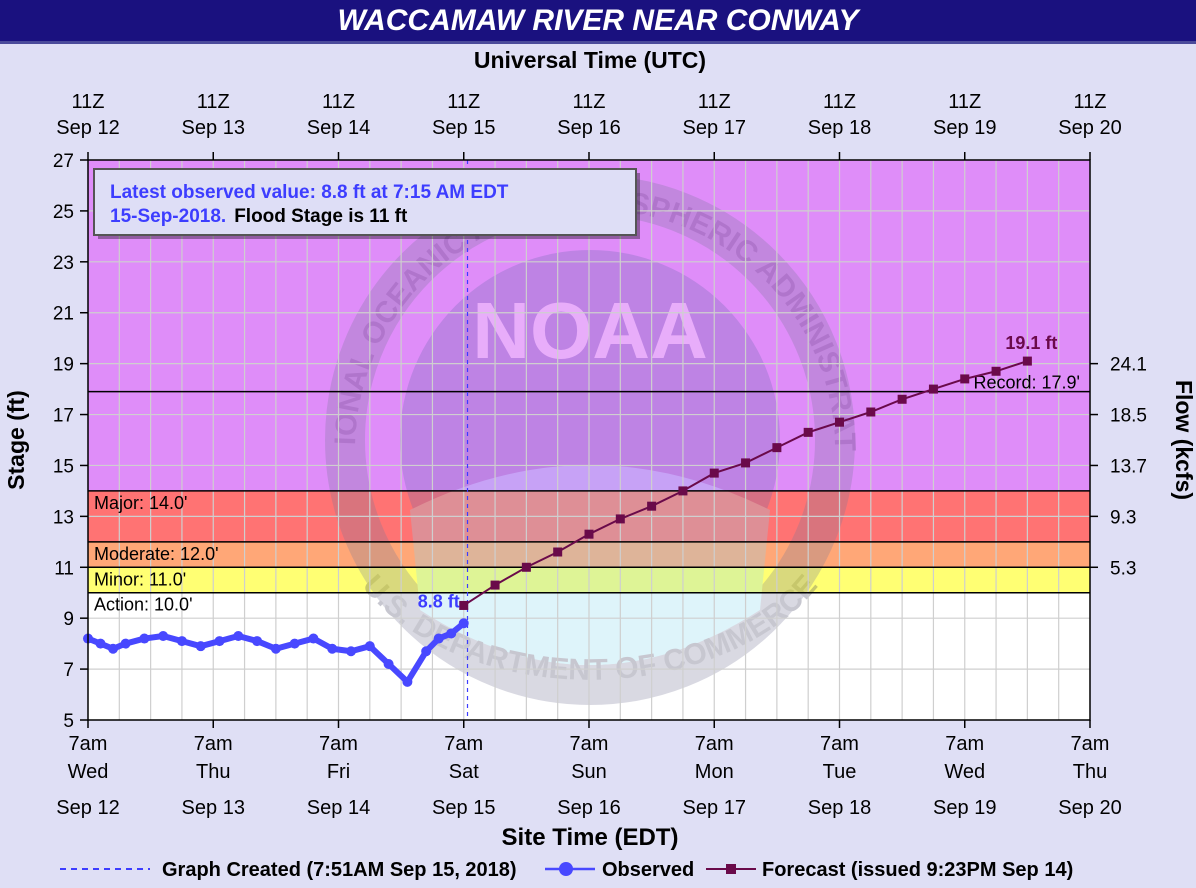  What do you see at coordinates (1128, 466) in the screenshot?
I see `y2-tick-label: 13.7` at bounding box center [1128, 466].